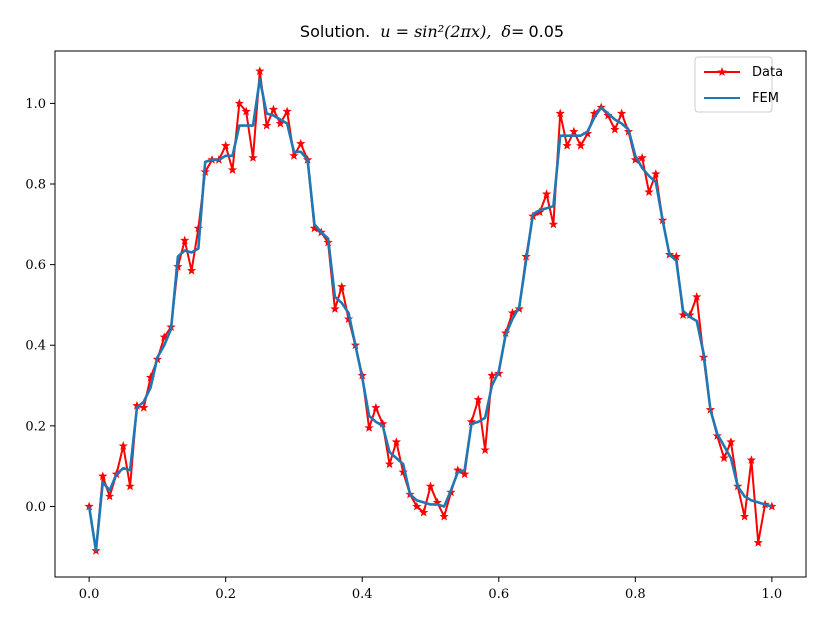 This screenshot has width=830, height=623. What do you see at coordinates (35, 426) in the screenshot?
I see `y-tick-label: 0.2` at bounding box center [35, 426].